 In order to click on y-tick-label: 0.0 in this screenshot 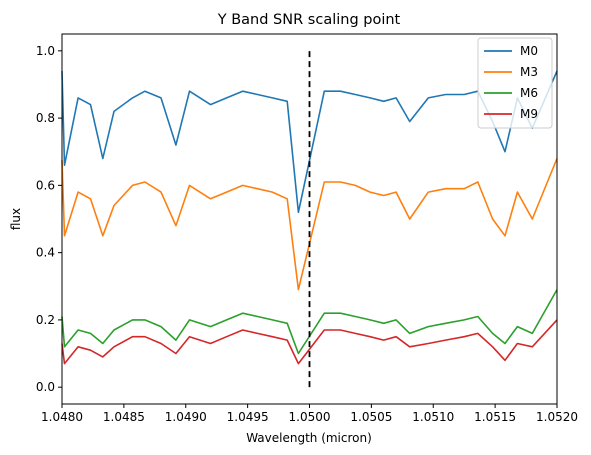, I will do `click(45, 387)`.